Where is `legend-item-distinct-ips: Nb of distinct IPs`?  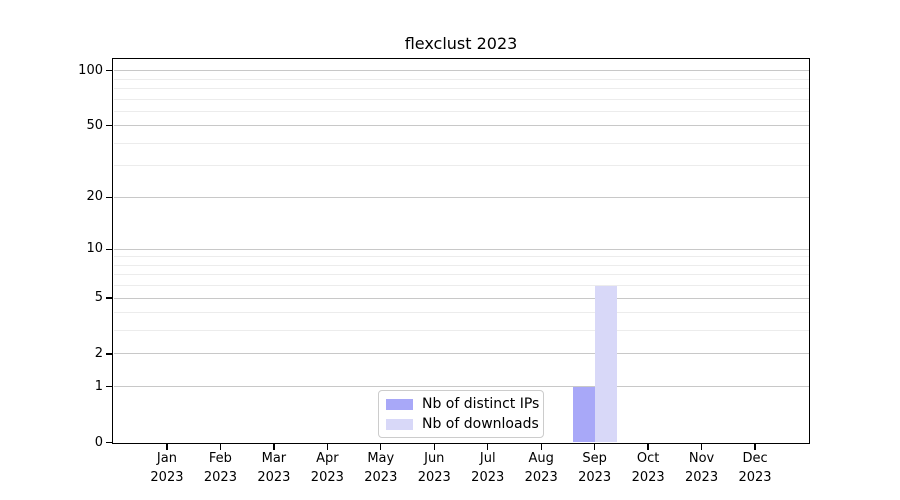 legend-item-distinct-ips: Nb of distinct IPs is located at coordinates (464, 404).